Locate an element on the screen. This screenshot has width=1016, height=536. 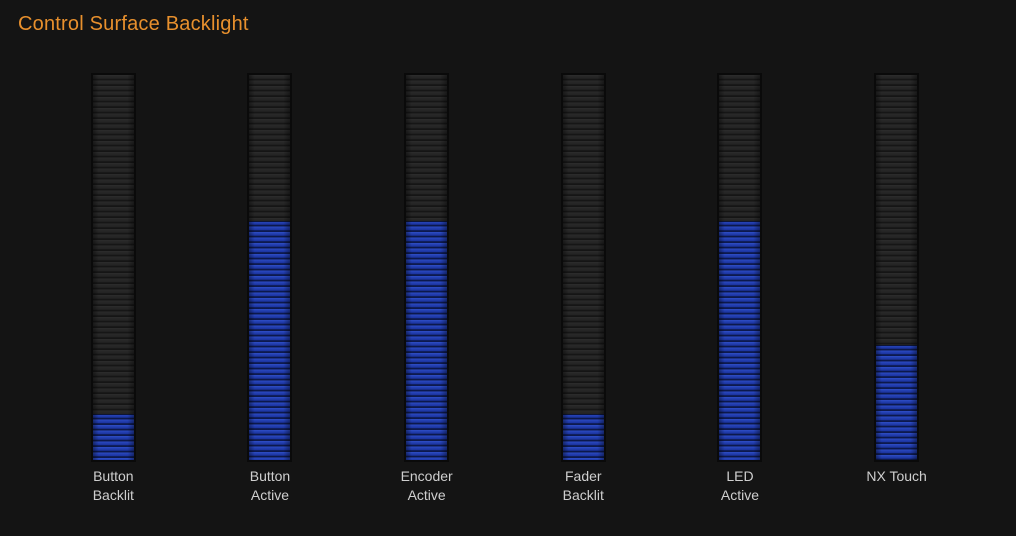
slider-label-line1: Encoder is located at coordinates (426, 476).